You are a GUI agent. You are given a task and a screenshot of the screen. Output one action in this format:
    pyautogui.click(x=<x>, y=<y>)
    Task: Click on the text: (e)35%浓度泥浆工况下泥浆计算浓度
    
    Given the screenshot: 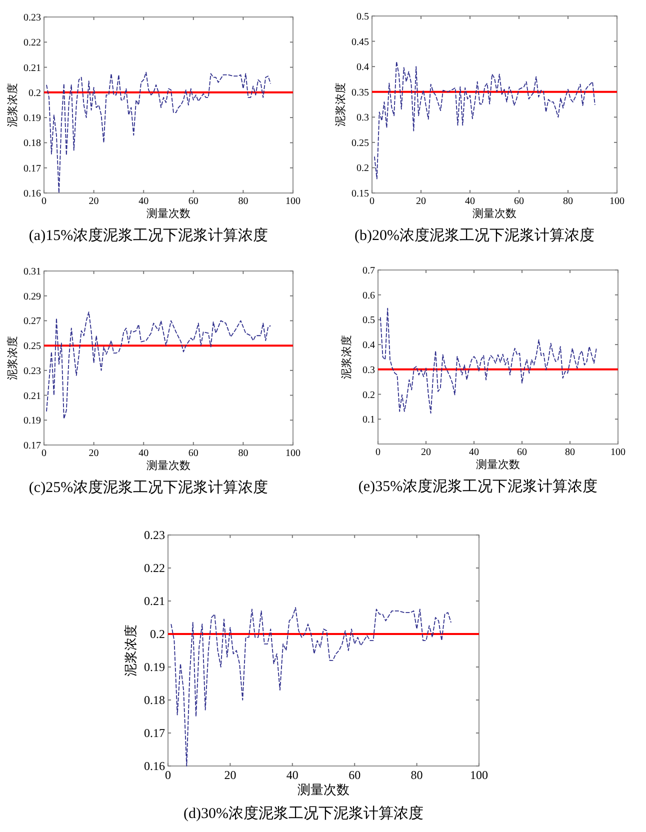 What is the action you would take?
    pyautogui.click(x=478, y=486)
    